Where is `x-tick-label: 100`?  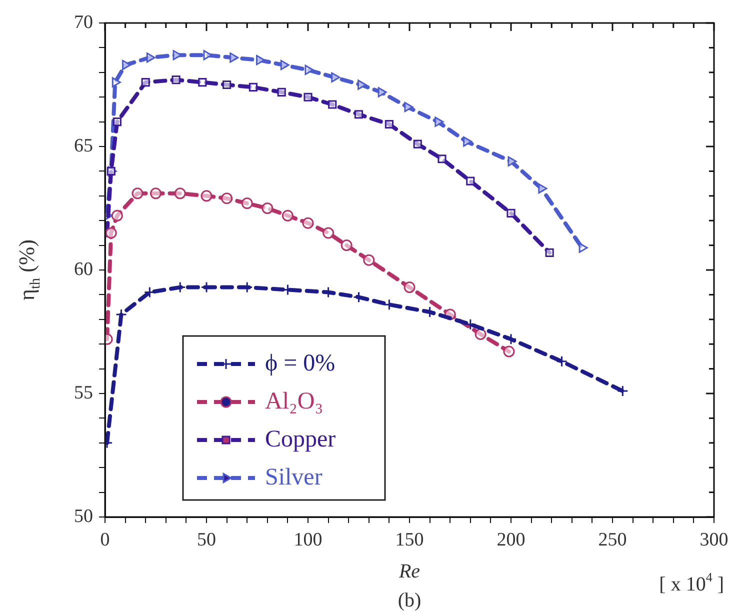 x-tick-label: 100 is located at coordinates (308, 539).